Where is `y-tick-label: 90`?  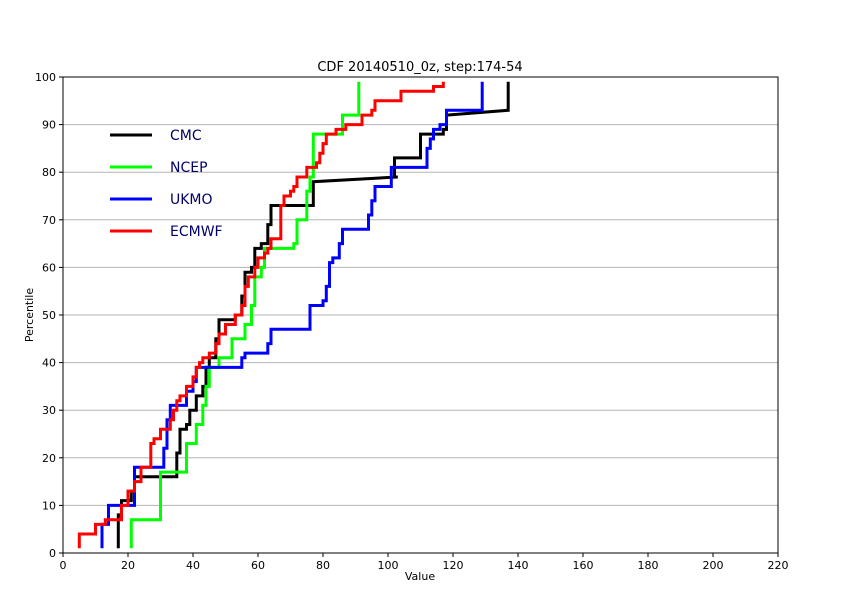
y-tick-label: 90 is located at coordinates (49, 125).